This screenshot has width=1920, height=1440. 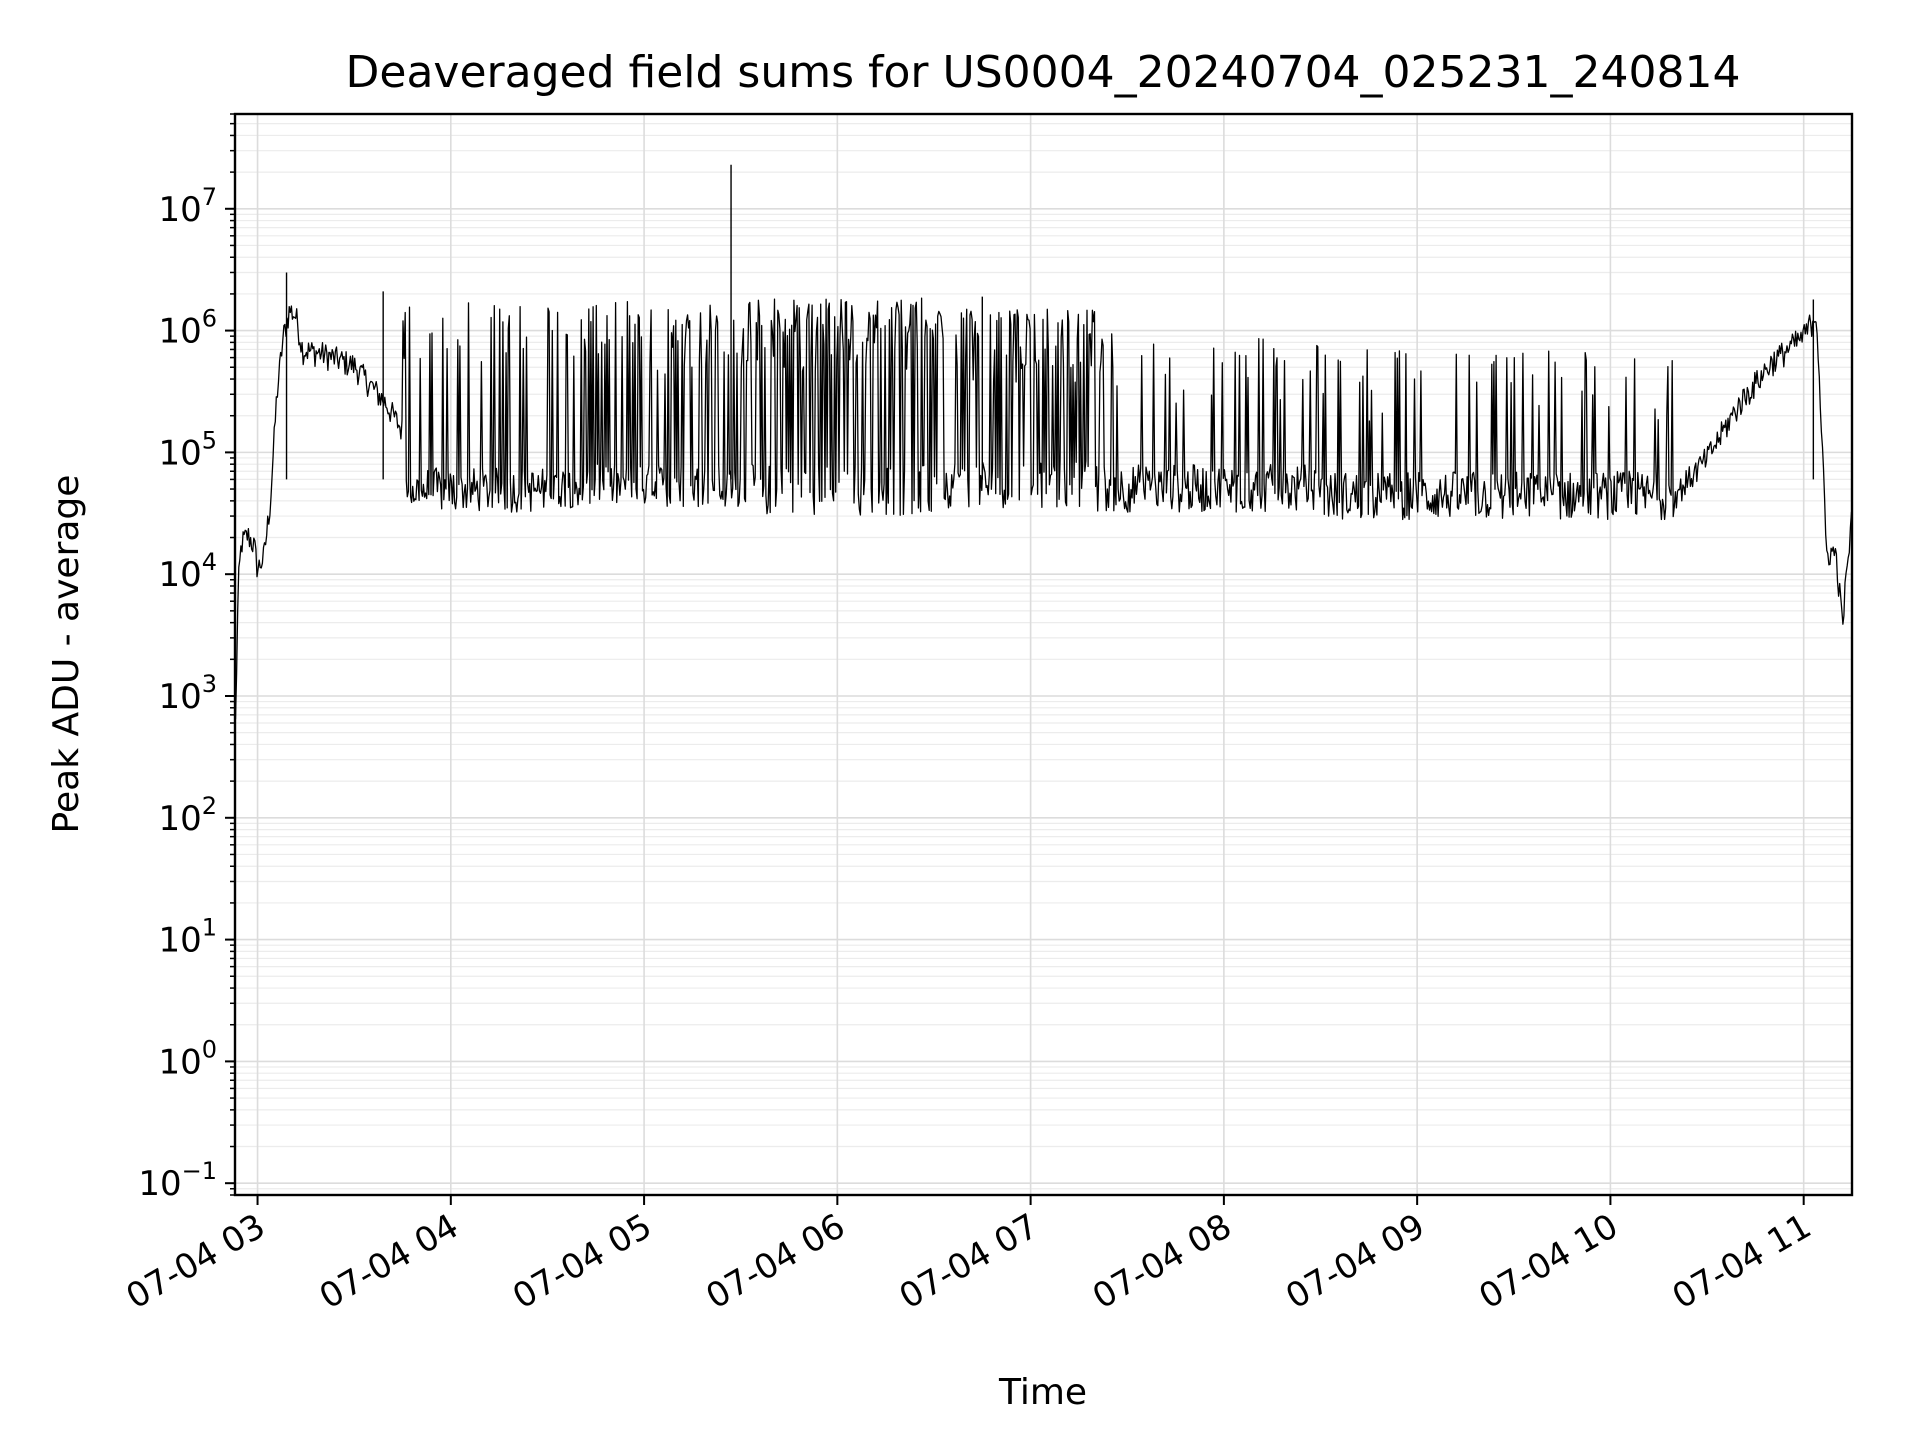 I want to click on x-axis-label: Time, so click(x=1042, y=1392).